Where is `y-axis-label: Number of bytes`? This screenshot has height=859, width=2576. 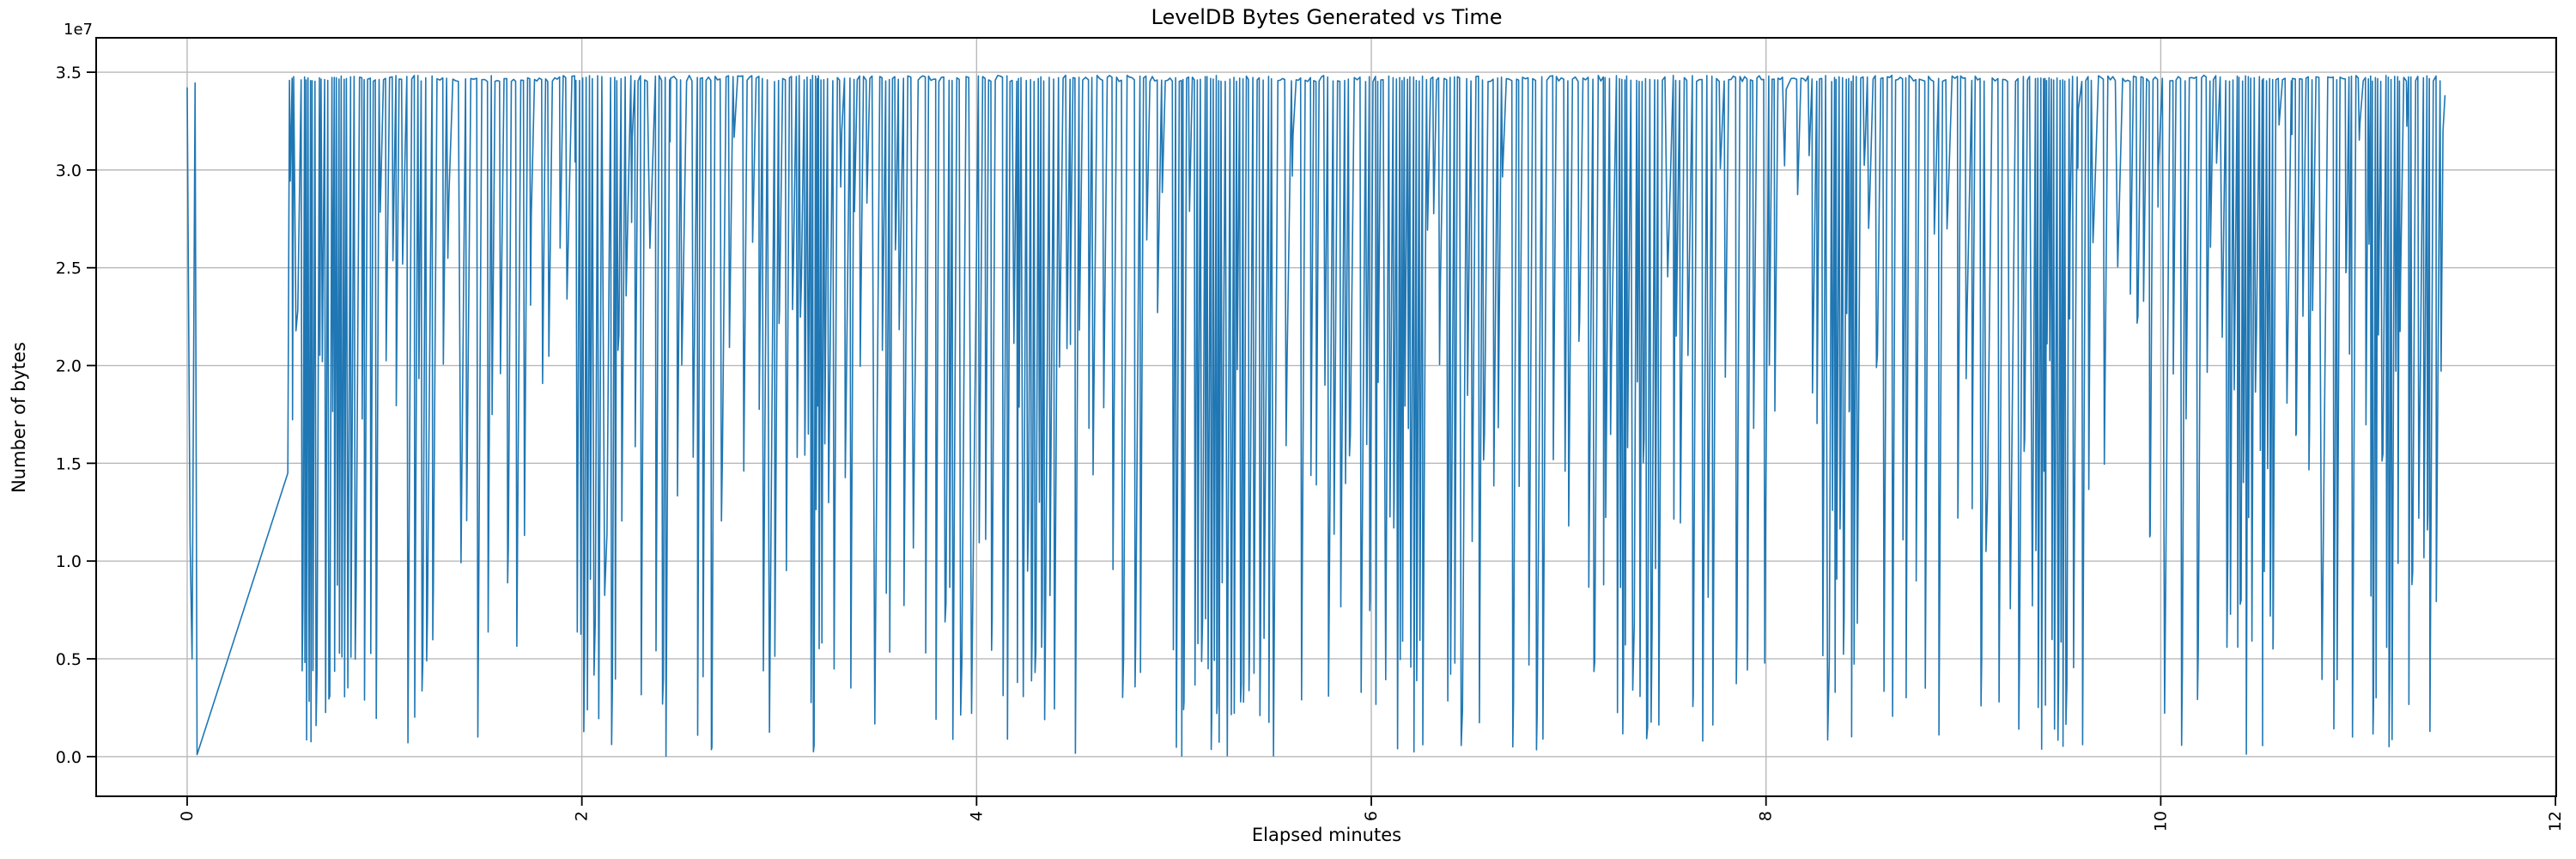 y-axis-label: Number of bytes is located at coordinates (19, 417).